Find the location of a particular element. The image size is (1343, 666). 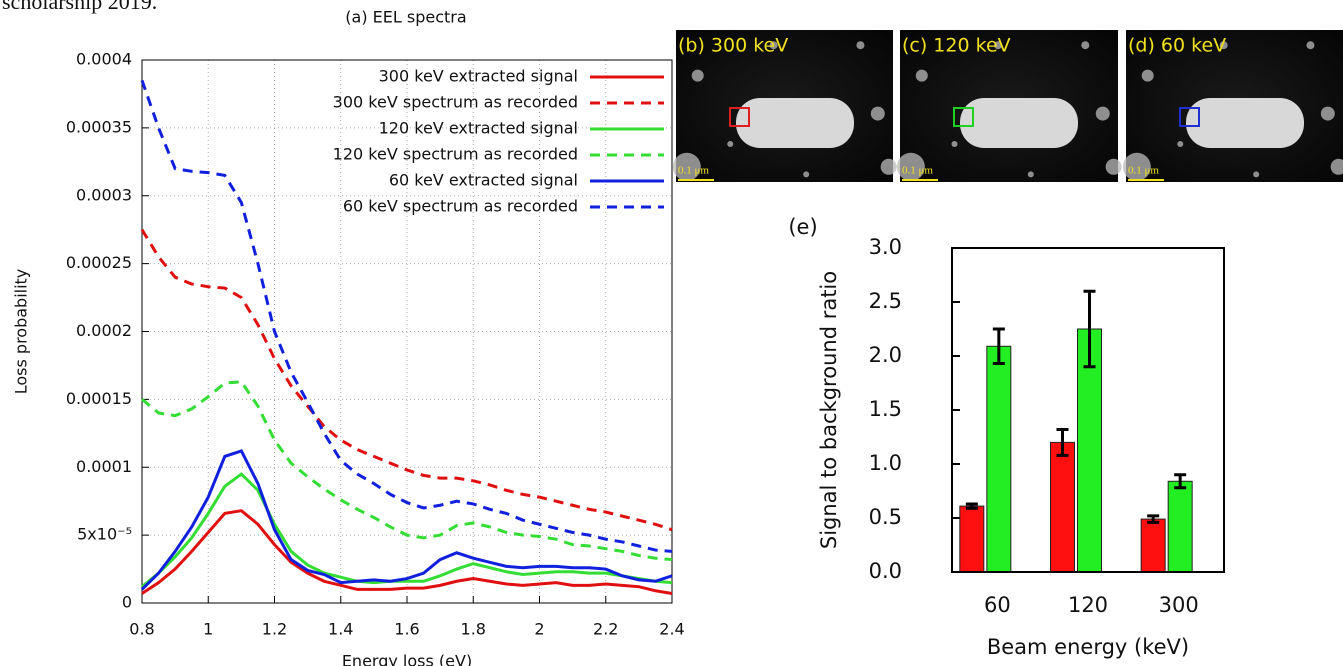

x-tick-label: 2.4 is located at coordinates (671, 629).